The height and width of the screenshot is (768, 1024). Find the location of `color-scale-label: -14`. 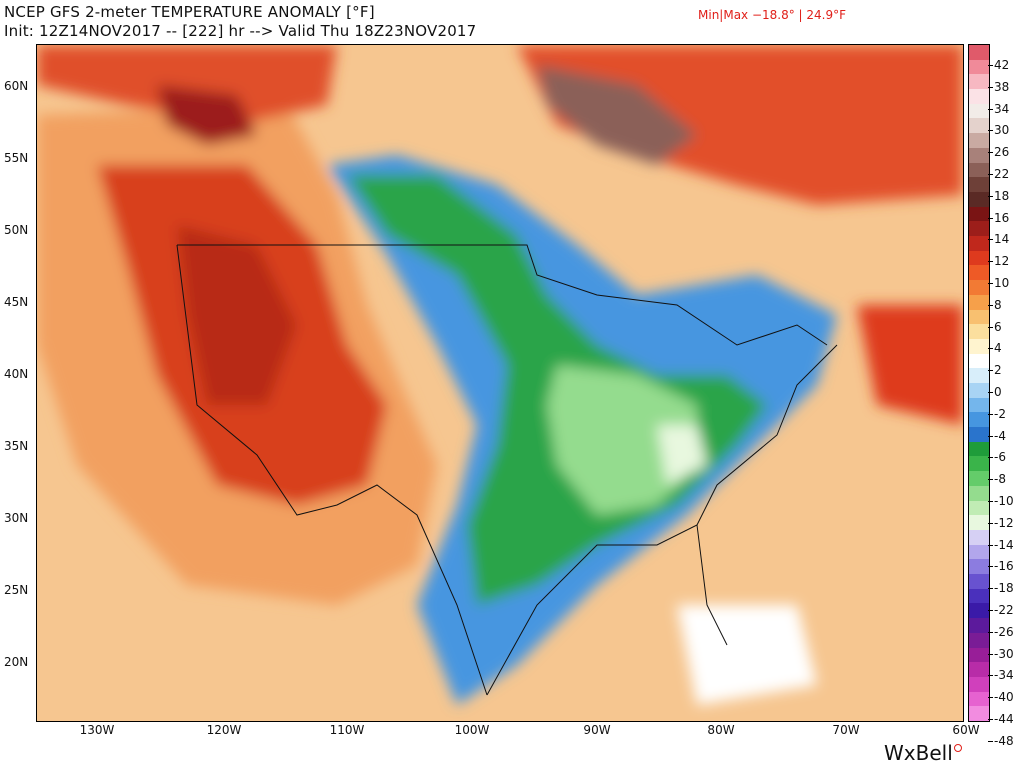

color-scale-label: -14 is located at coordinates (1004, 544).